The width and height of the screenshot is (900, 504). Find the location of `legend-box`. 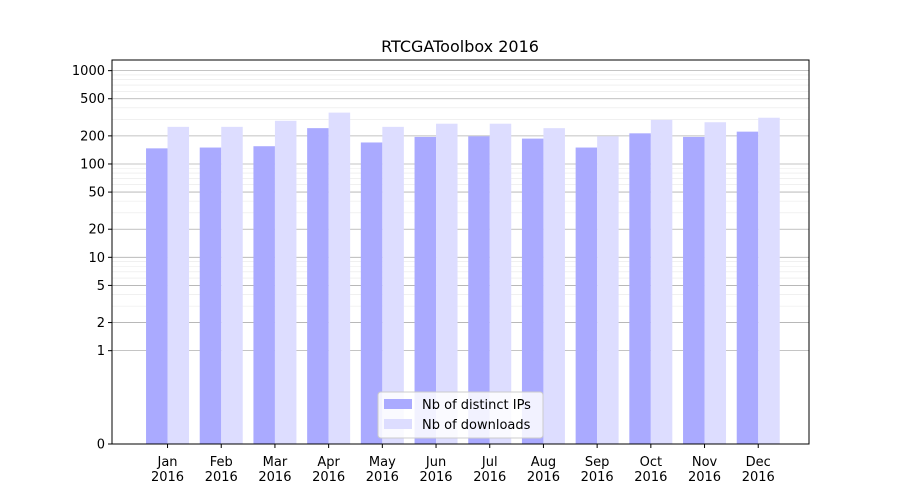

legend-box is located at coordinates (460, 415).